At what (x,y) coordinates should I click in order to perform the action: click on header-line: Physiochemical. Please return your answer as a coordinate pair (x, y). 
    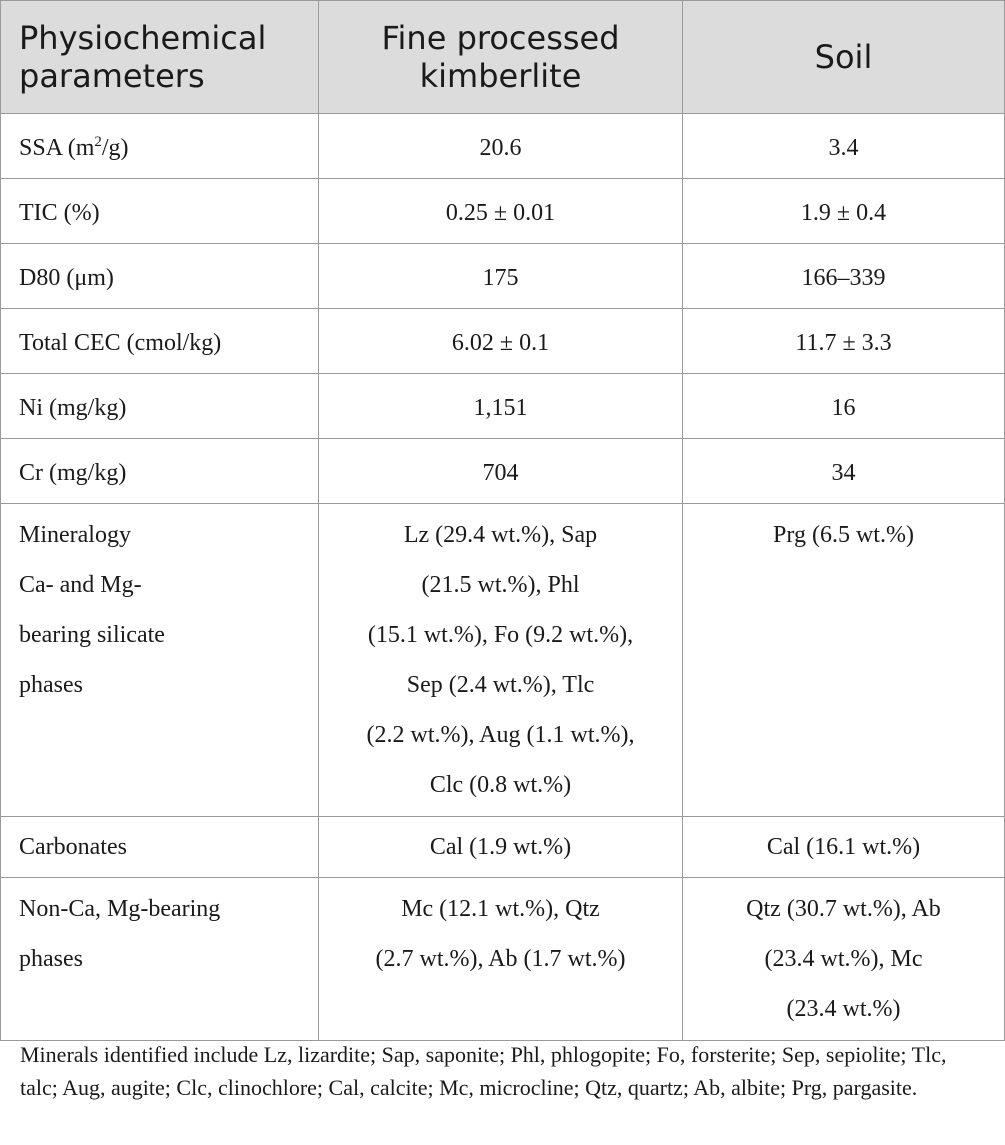
    Looking at the image, I should click on (143, 38).